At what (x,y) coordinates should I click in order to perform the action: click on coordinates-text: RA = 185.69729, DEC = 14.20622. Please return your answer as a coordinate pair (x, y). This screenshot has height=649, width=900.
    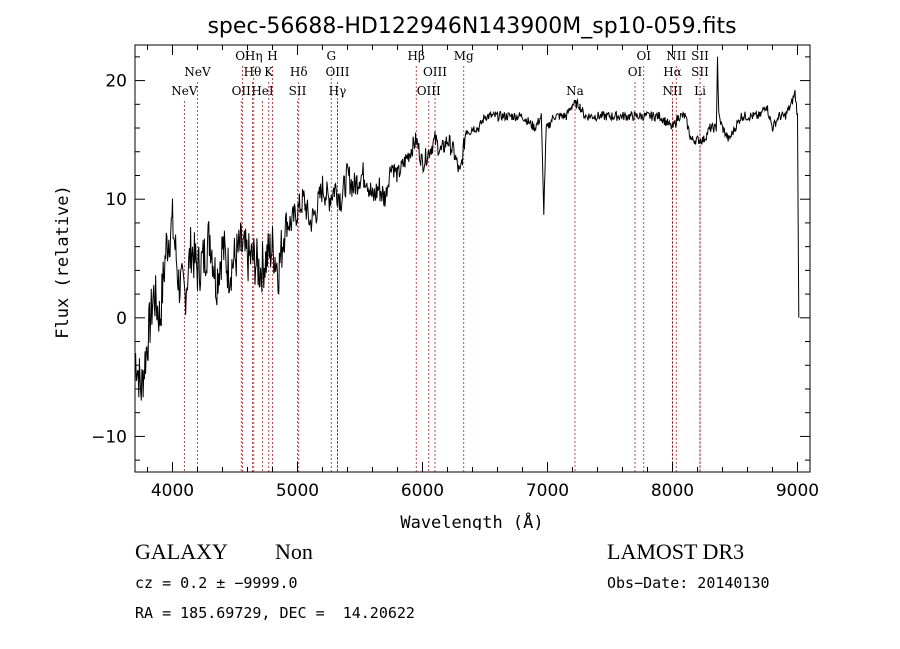
    Looking at the image, I should click on (275, 613).